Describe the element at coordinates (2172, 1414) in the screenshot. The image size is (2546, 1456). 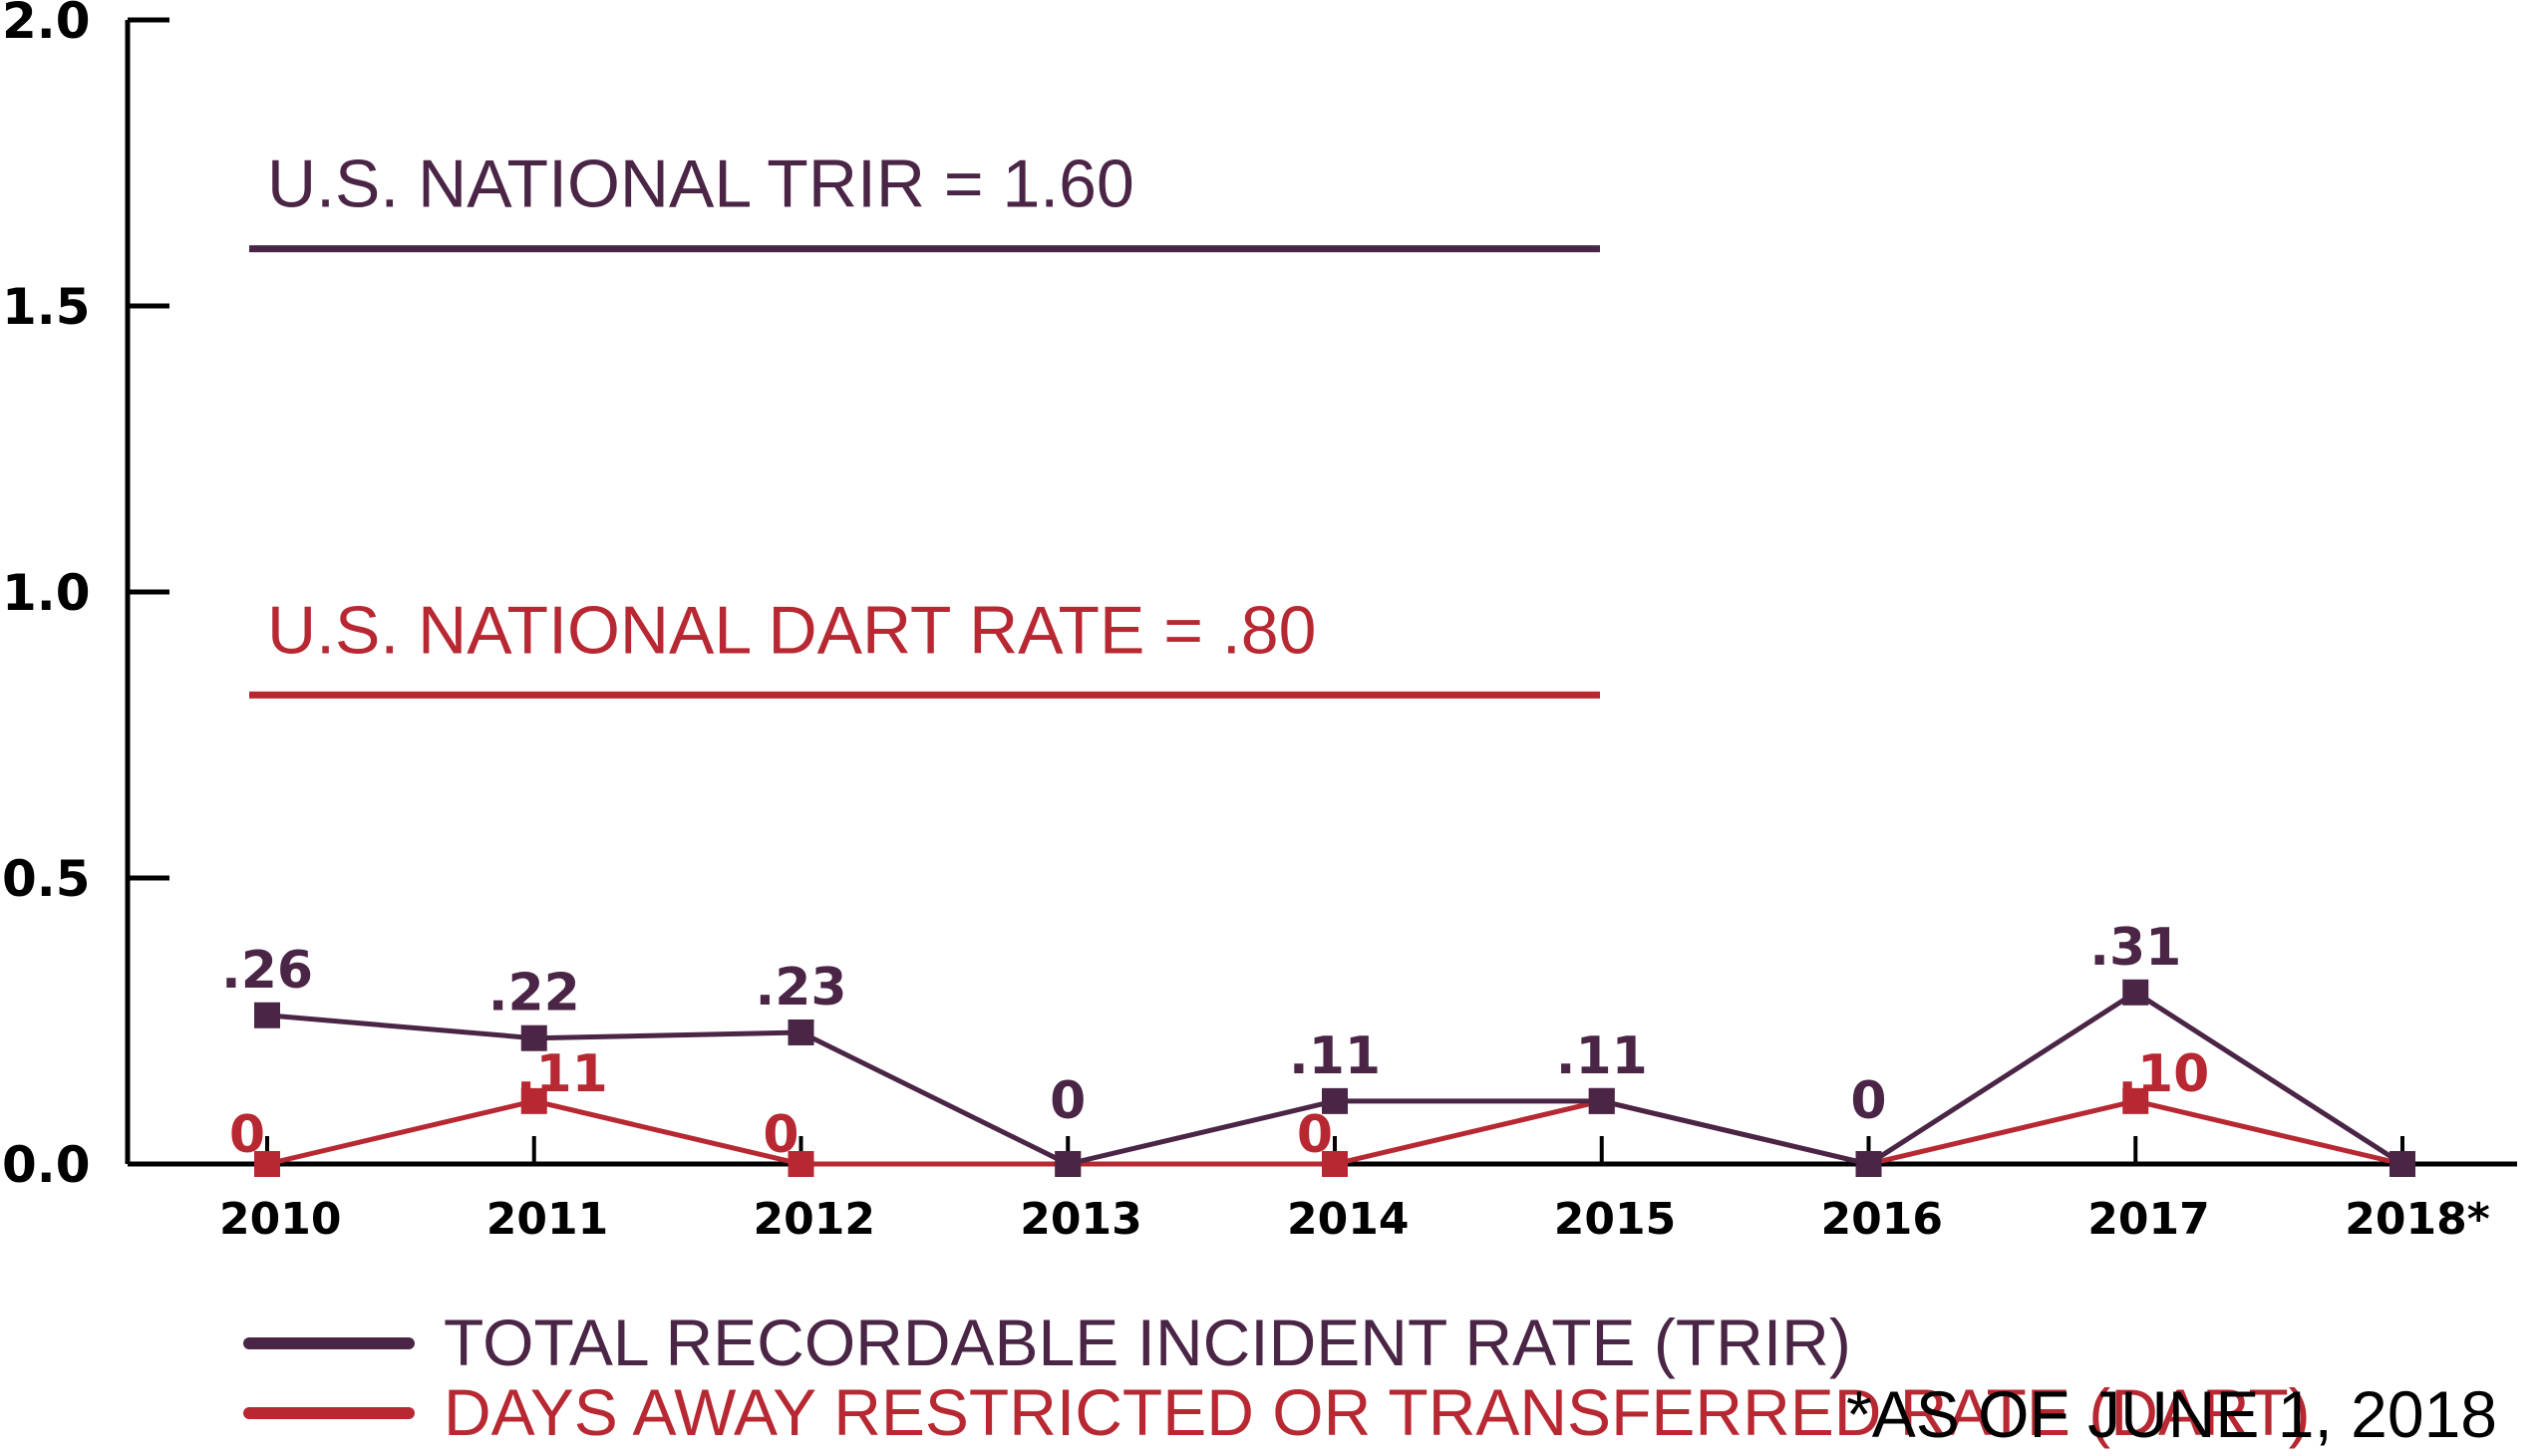
I see `footnote: *AS OF JUNE 1, 2018` at that location.